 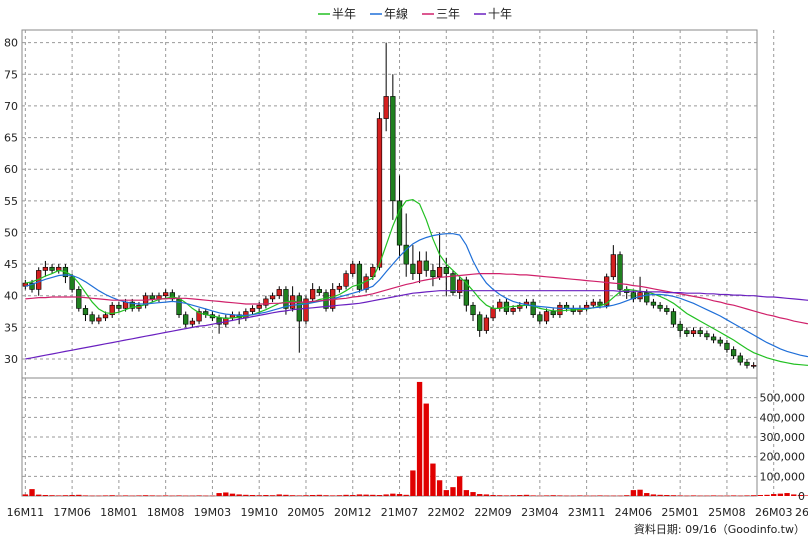 I want to click on price-tick-label: 40, so click(x=11, y=296).